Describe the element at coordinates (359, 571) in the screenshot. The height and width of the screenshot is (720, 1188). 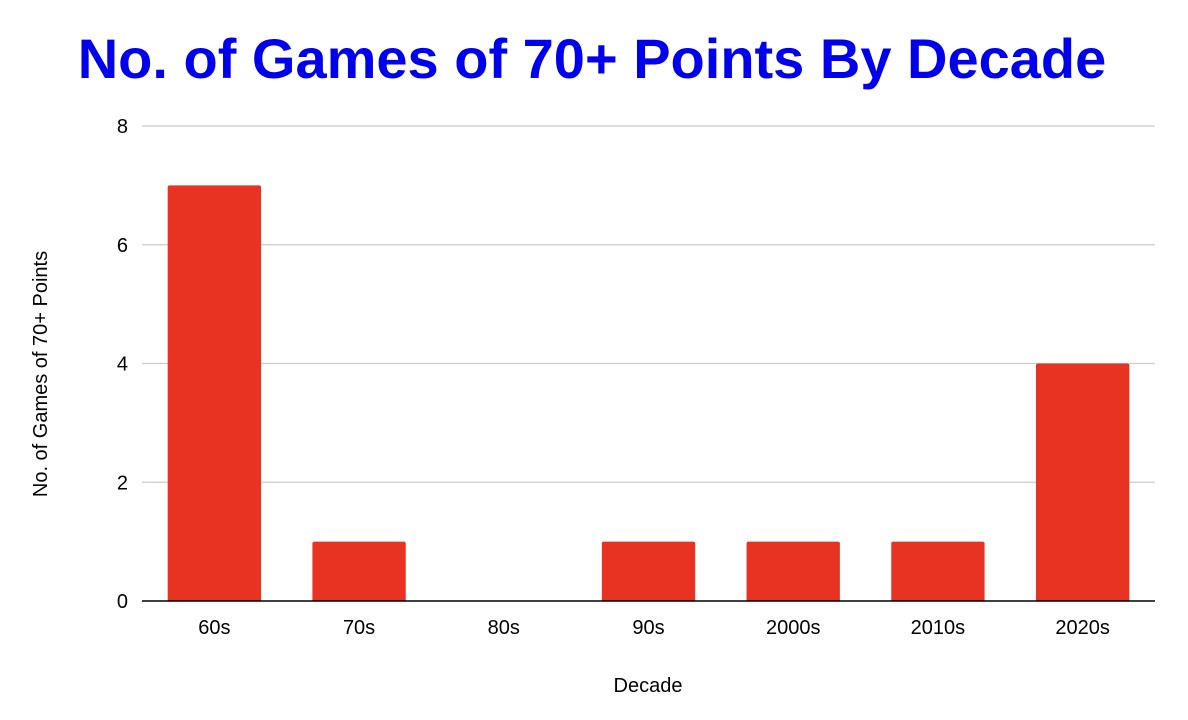
I see `bar-70s` at that location.